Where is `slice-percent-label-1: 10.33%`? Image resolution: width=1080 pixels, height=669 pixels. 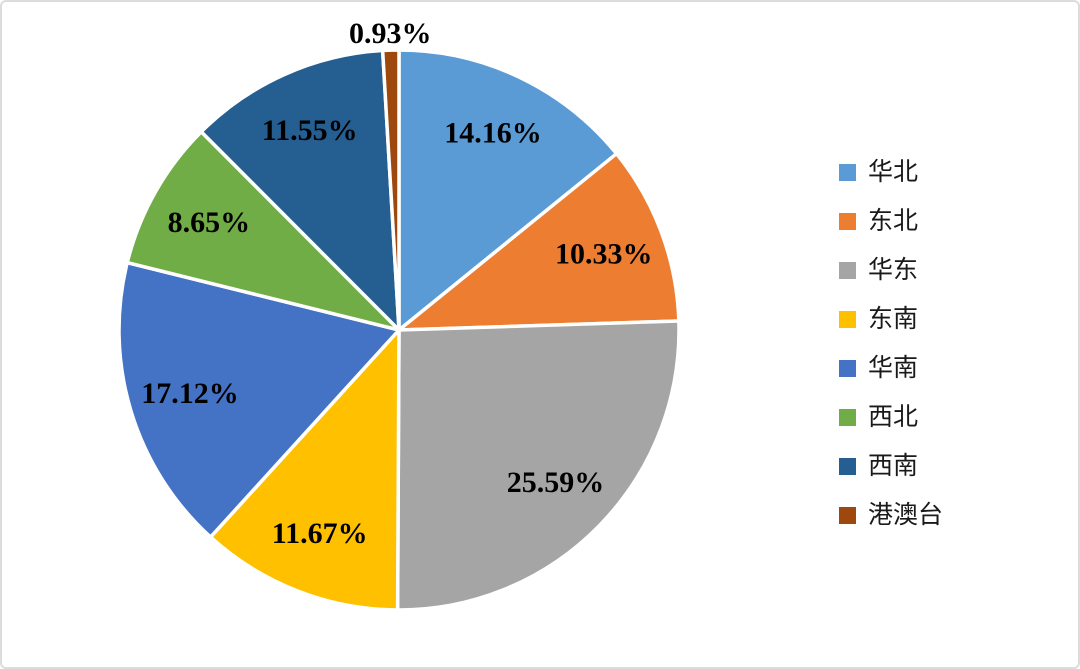
slice-percent-label-1: 10.33% is located at coordinates (604, 253).